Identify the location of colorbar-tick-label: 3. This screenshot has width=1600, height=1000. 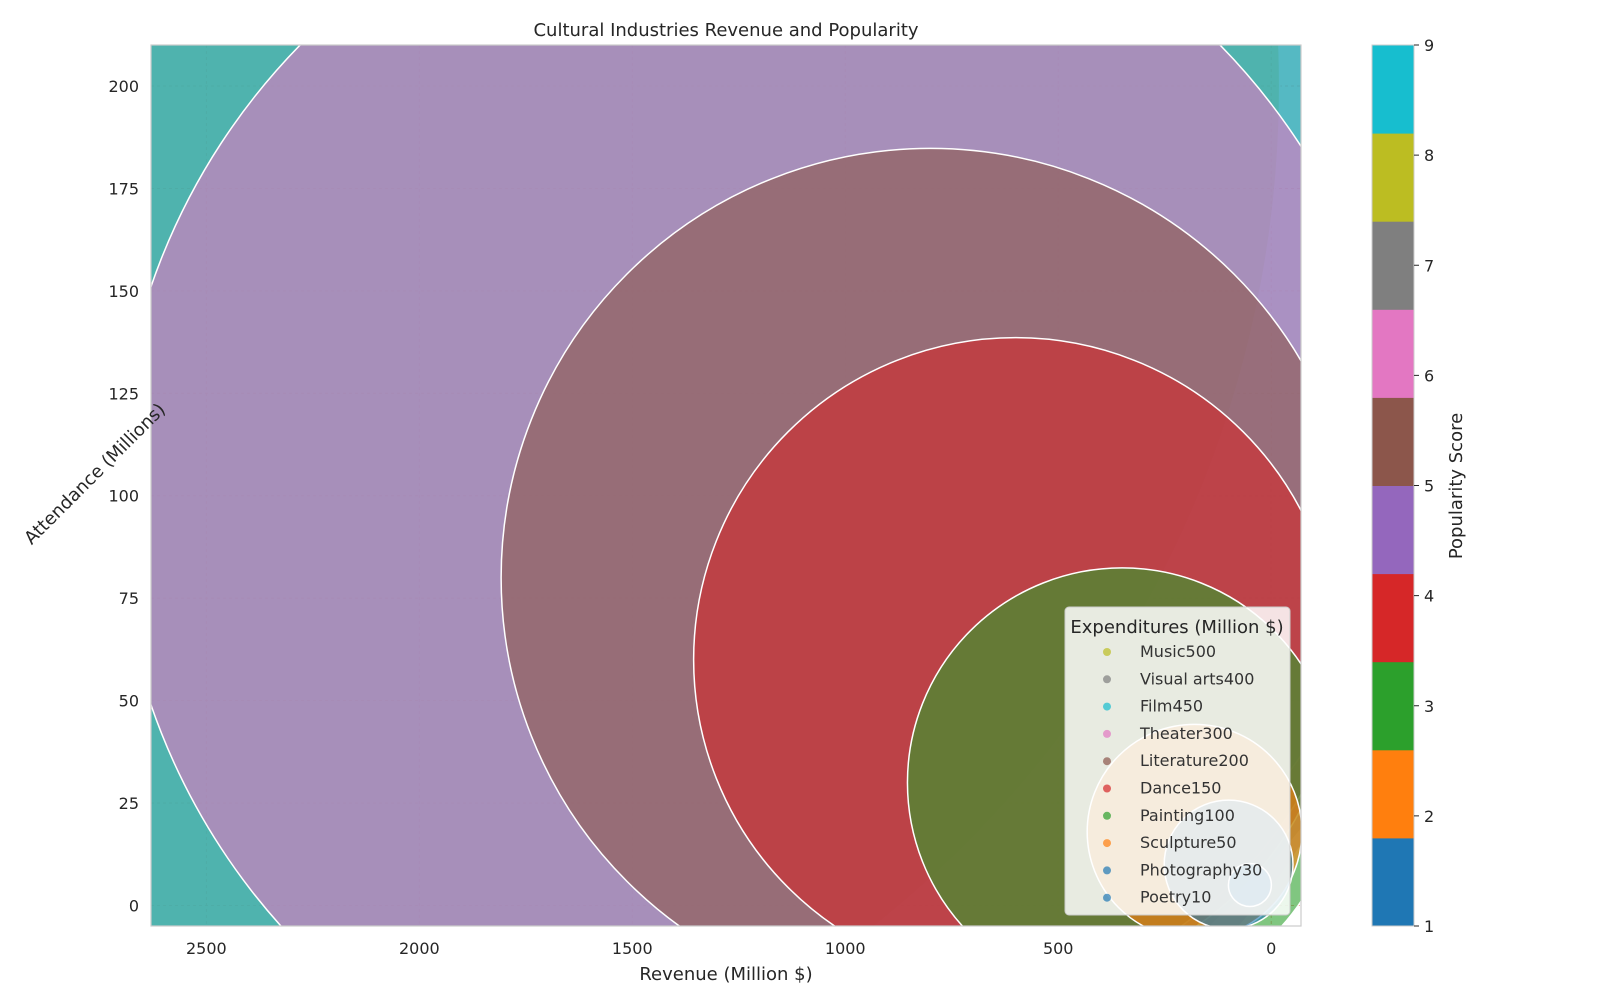
(1429, 706).